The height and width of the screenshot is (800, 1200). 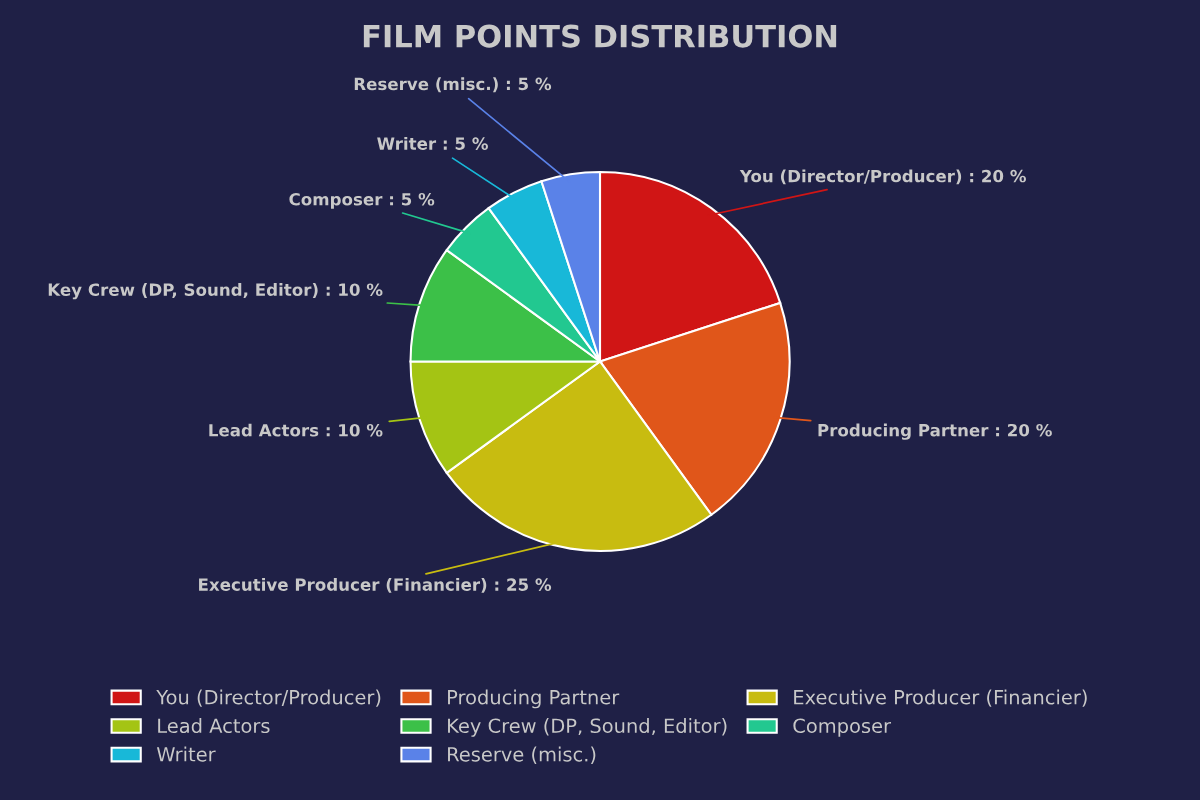 I want to click on legend-label: Lead Actors, so click(x=214, y=726).